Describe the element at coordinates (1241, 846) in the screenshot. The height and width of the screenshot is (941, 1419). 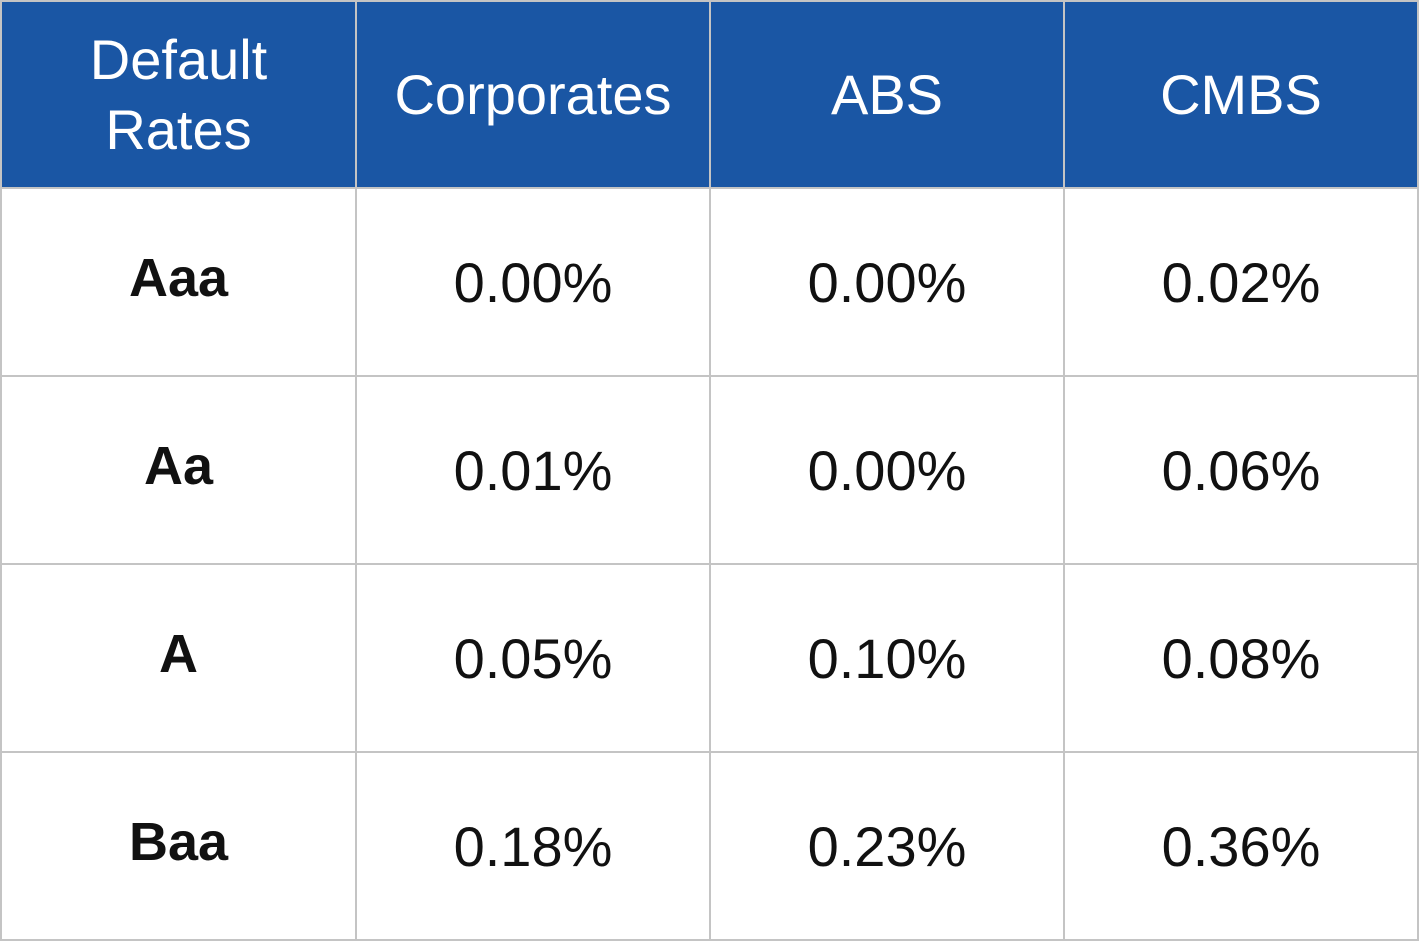
I see `table-cell: 0.36%` at that location.